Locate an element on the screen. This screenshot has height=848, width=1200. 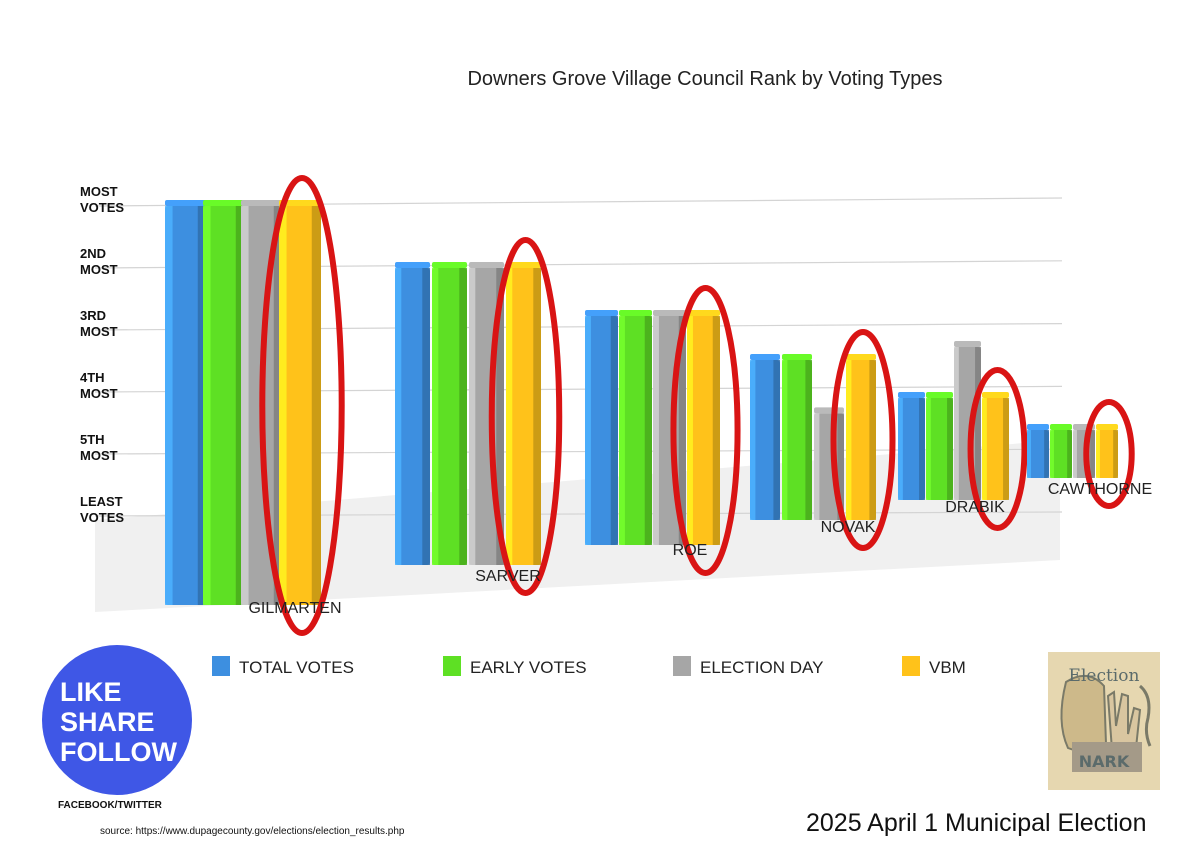
legend-label: TOTAL VOTES is located at coordinates (296, 667).